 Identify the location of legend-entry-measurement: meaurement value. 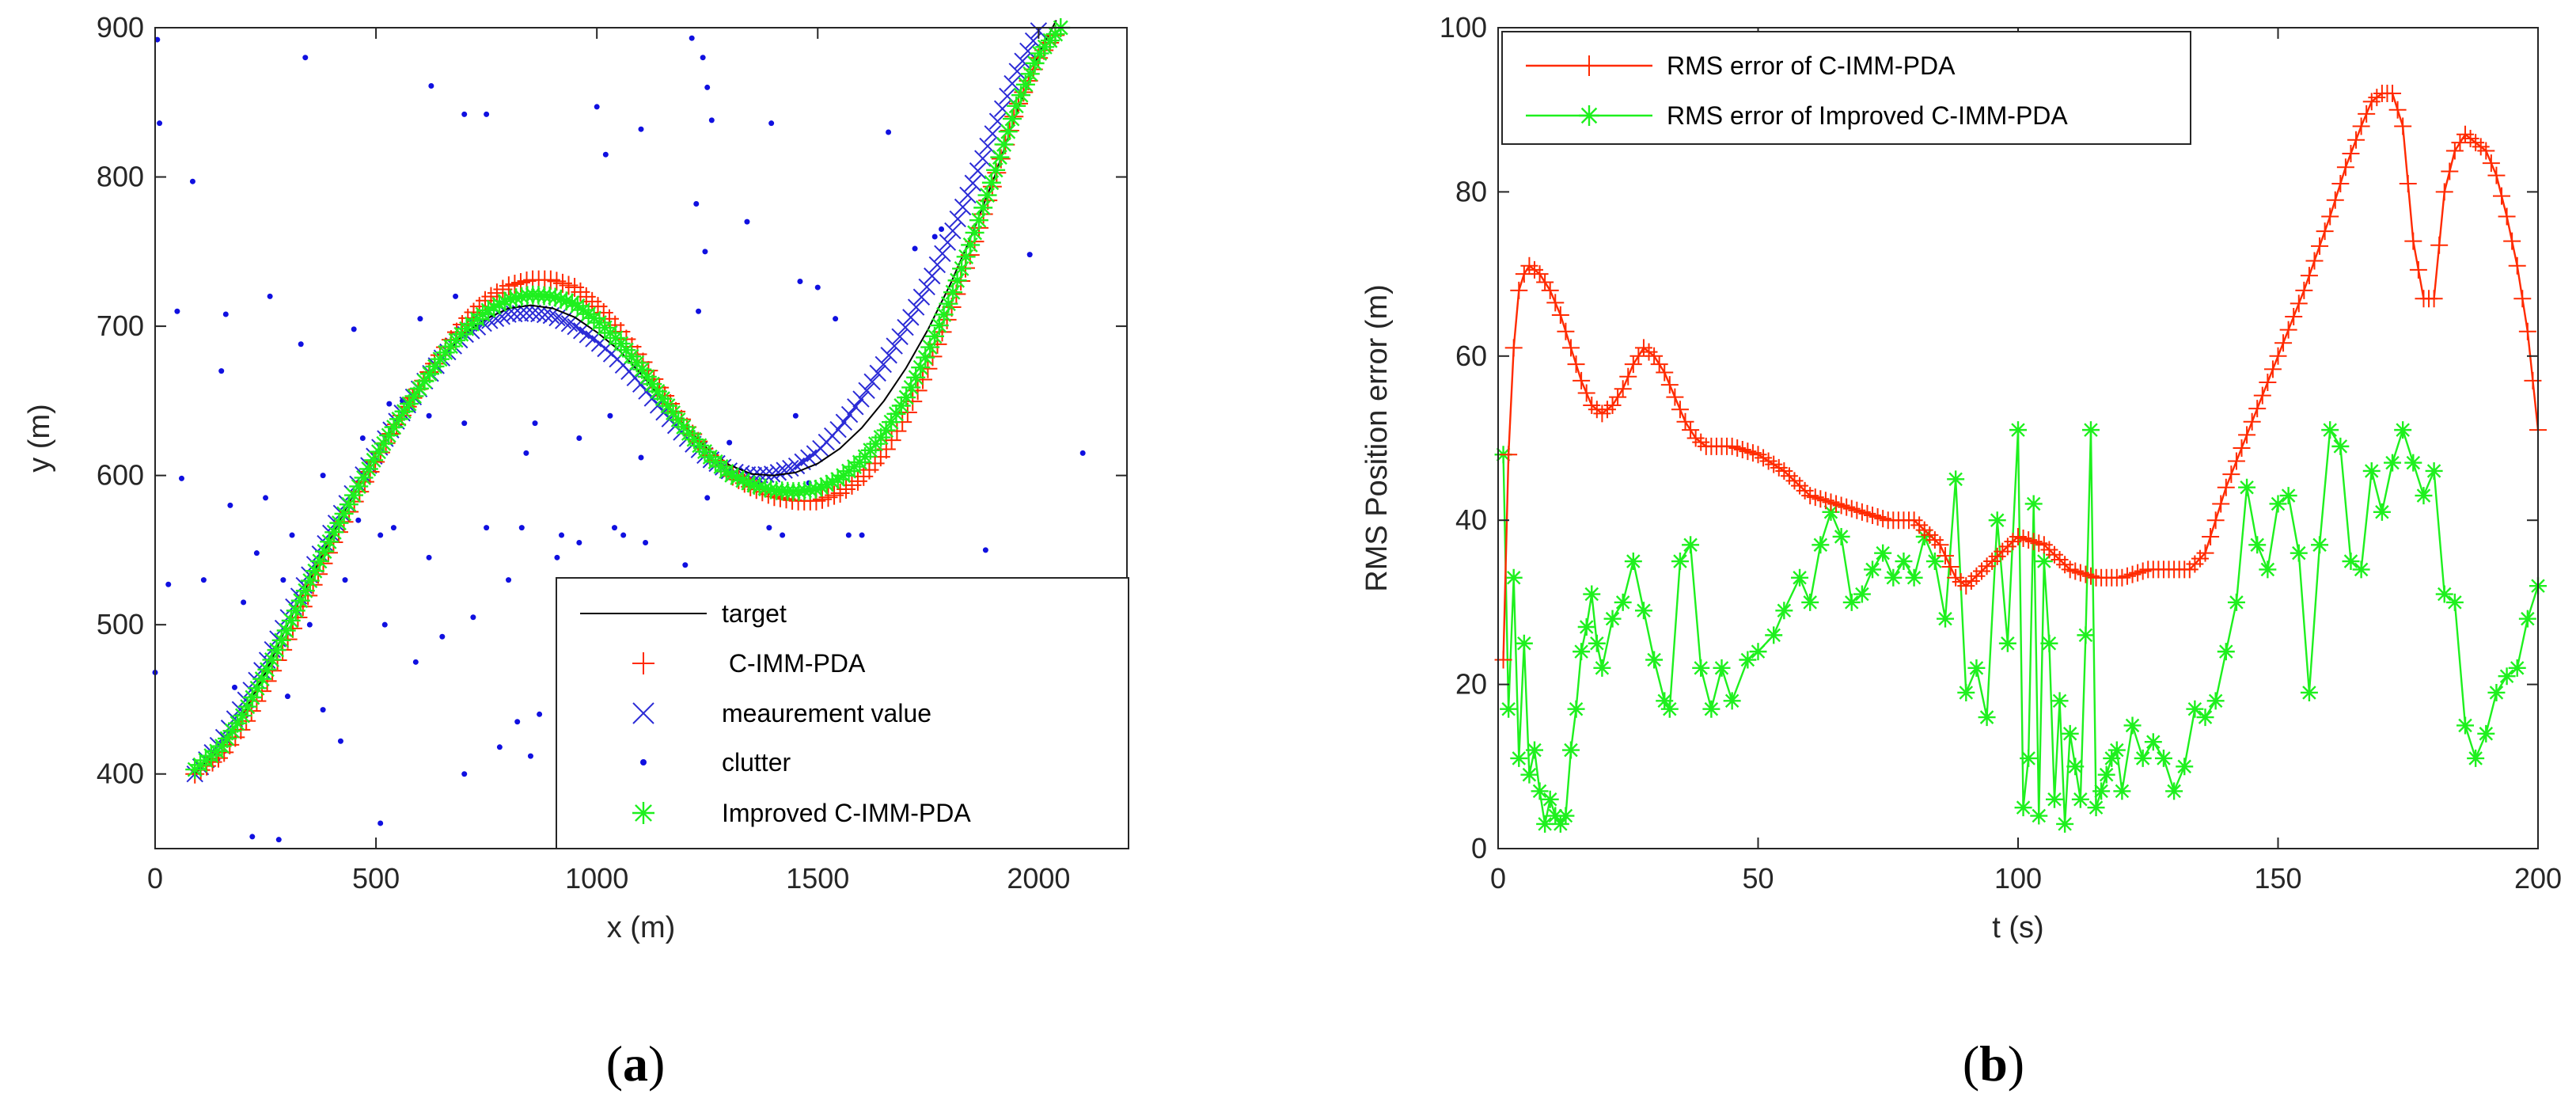
(826, 713).